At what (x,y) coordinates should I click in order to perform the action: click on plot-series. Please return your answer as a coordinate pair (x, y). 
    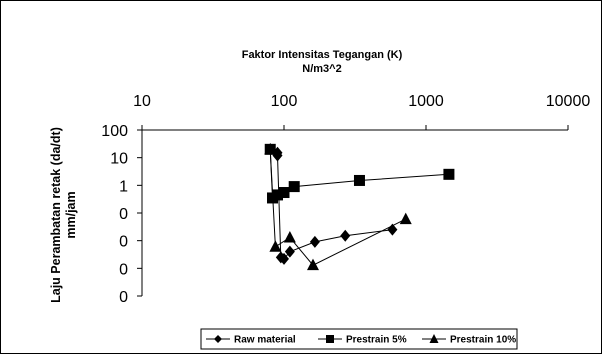
    Looking at the image, I should click on (359, 206).